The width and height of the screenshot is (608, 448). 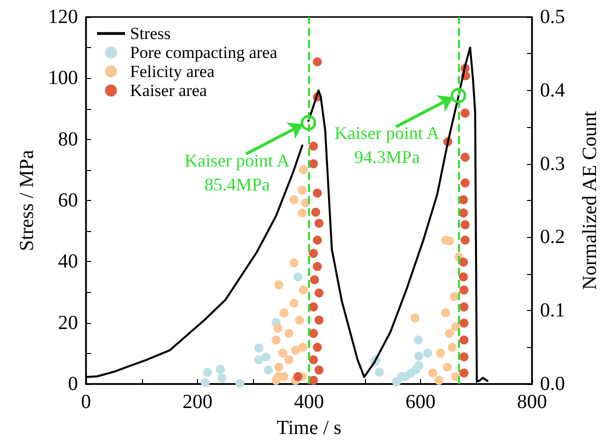 What do you see at coordinates (552, 90) in the screenshot?
I see `y2-tick-label: 0.4` at bounding box center [552, 90].